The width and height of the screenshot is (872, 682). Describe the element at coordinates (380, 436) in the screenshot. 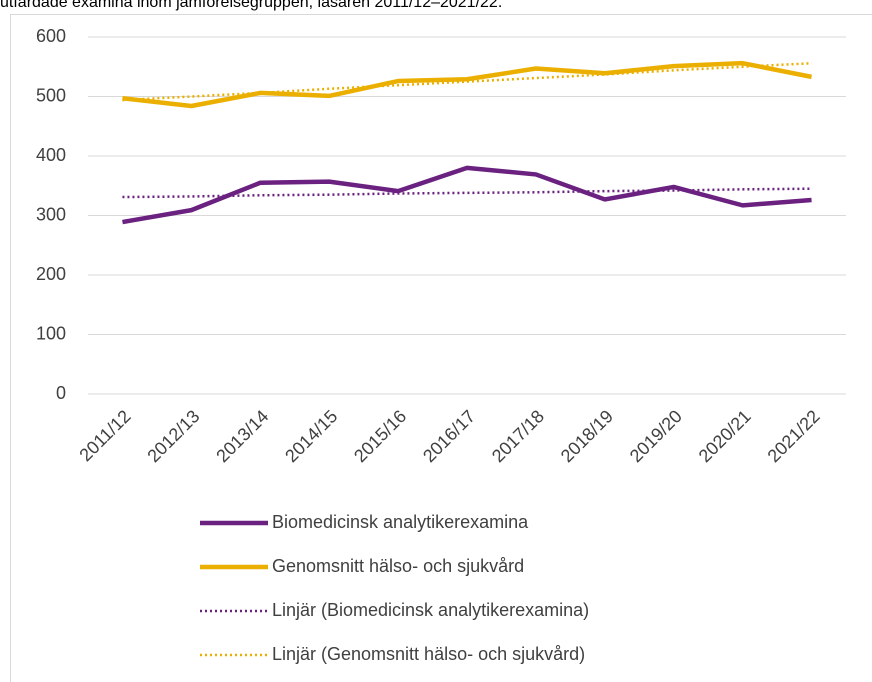

I see `x-tick-label: 2015/16` at that location.